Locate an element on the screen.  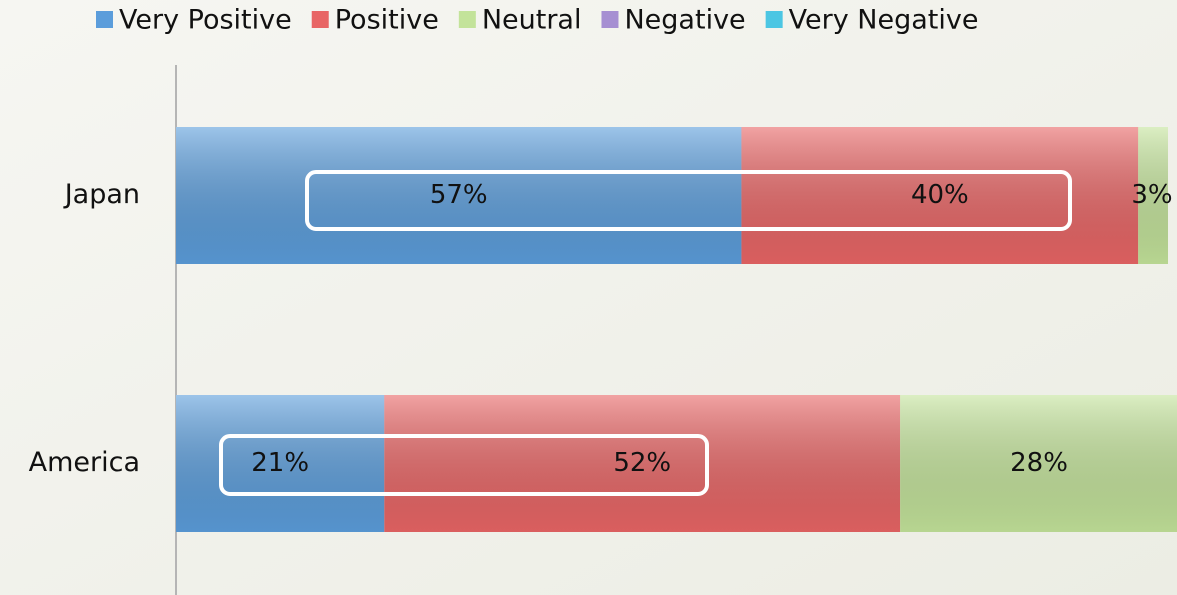
legend-label: Positive is located at coordinates (387, 20).